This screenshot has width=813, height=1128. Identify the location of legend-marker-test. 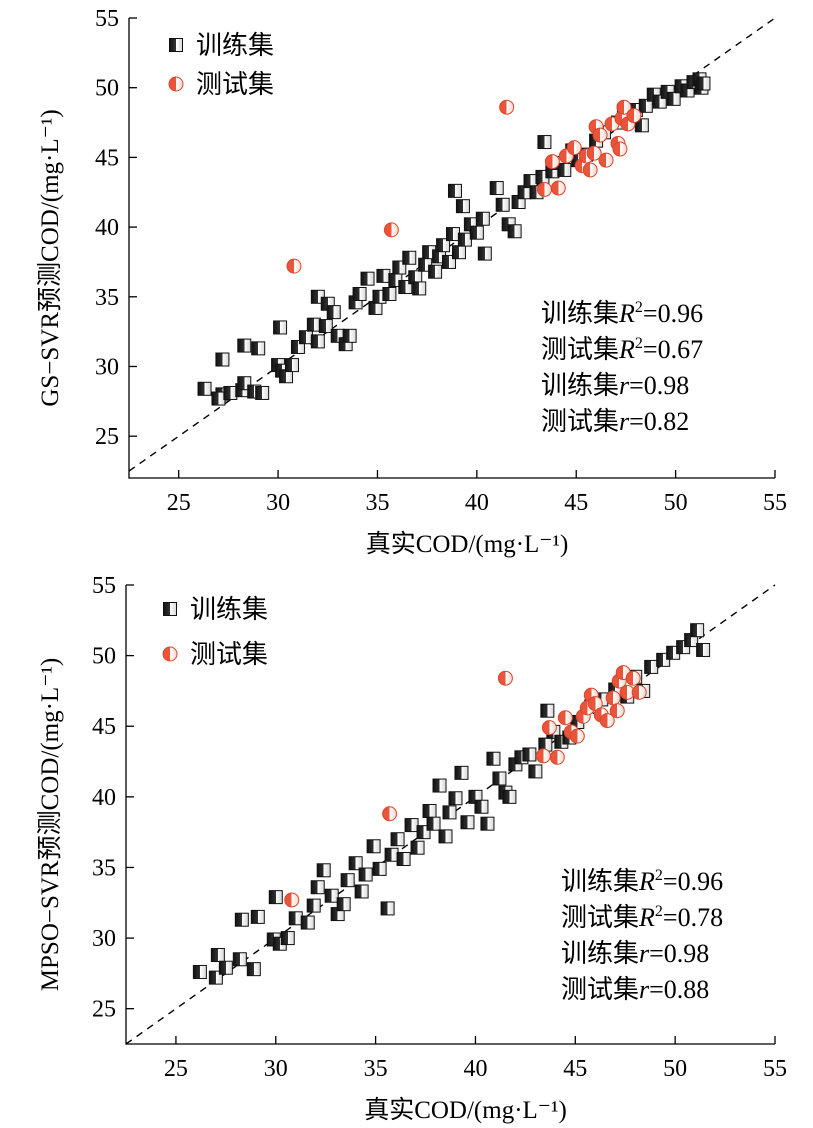
(170, 654).